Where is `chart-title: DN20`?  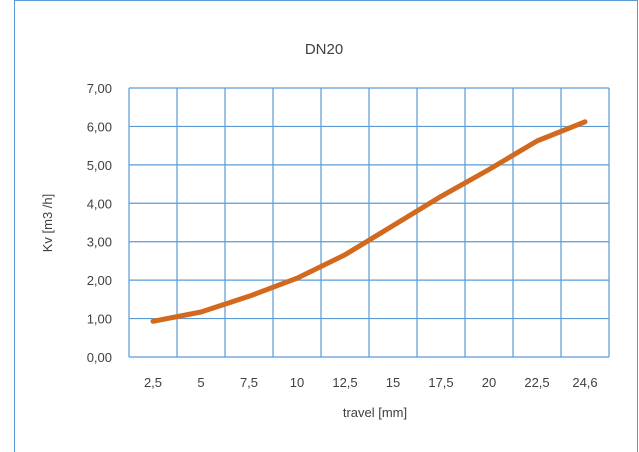 chart-title: DN20 is located at coordinates (324, 49).